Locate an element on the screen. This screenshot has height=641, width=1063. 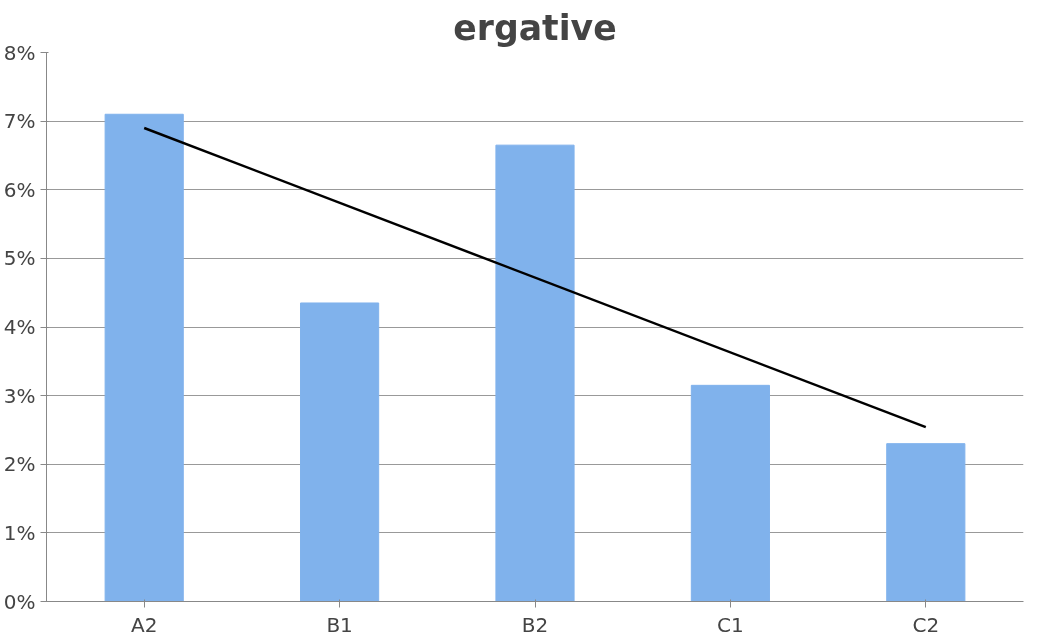
y-tick-label: 8% is located at coordinates (19, 52).